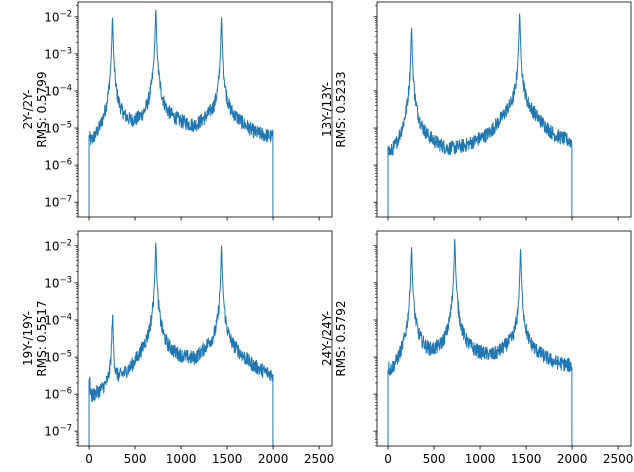  I want to click on y-axis-label: 13Y-/13Y-RMS: 0.5233, so click(334, 109).